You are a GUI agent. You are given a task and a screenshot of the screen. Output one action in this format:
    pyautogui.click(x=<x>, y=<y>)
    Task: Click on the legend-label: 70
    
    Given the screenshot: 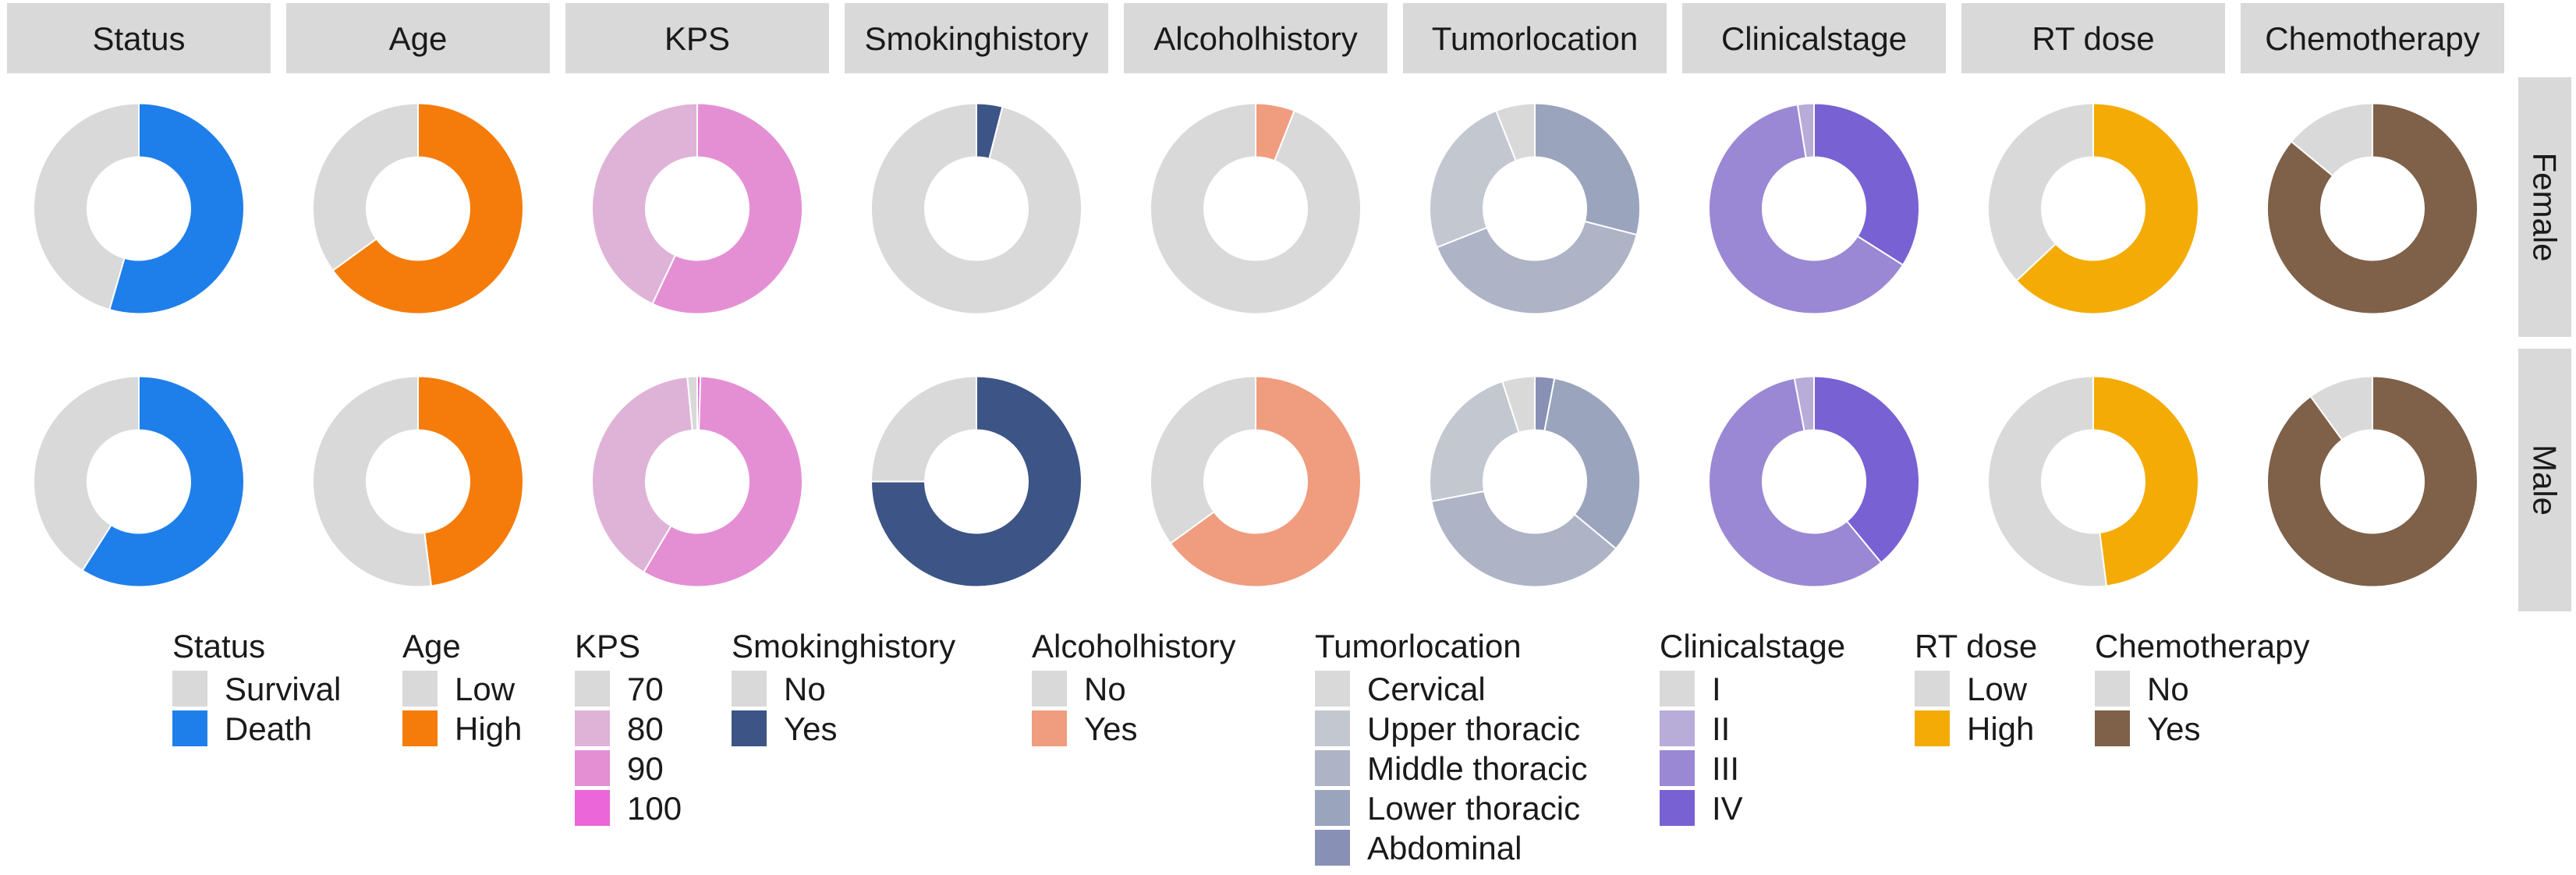 What is the action you would take?
    pyautogui.click(x=645, y=689)
    